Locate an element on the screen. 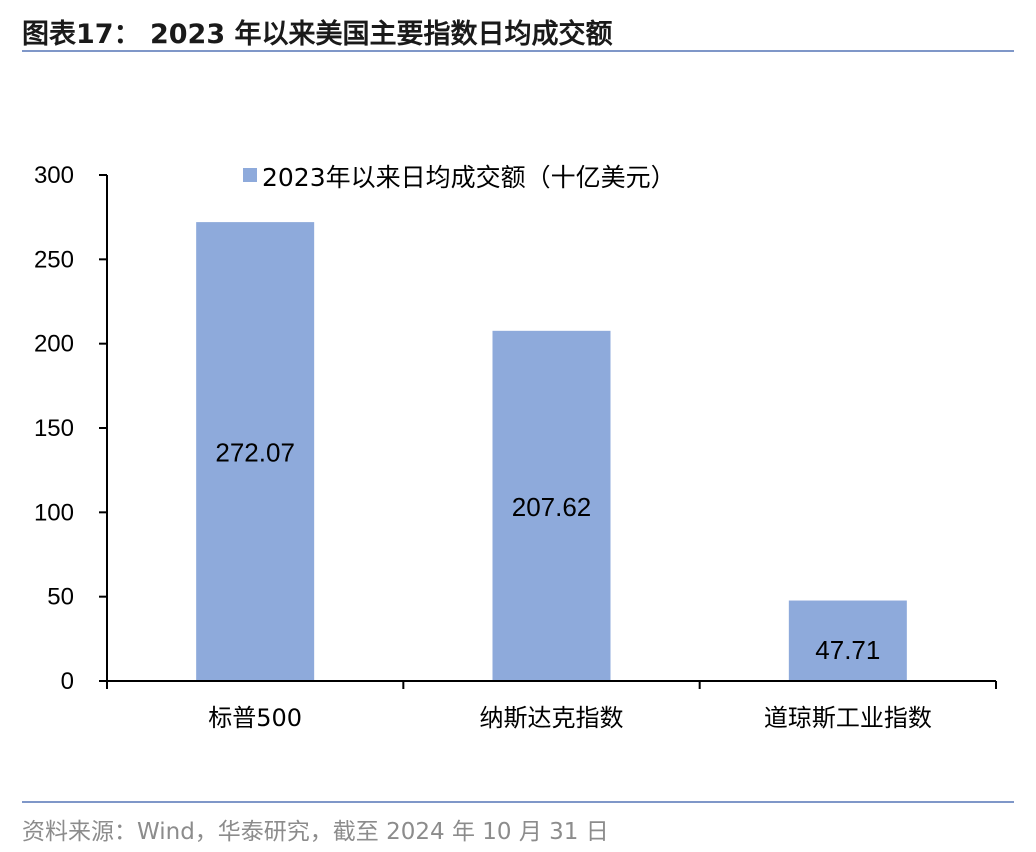  category-label: 道琼斯工业指数 is located at coordinates (848, 718).